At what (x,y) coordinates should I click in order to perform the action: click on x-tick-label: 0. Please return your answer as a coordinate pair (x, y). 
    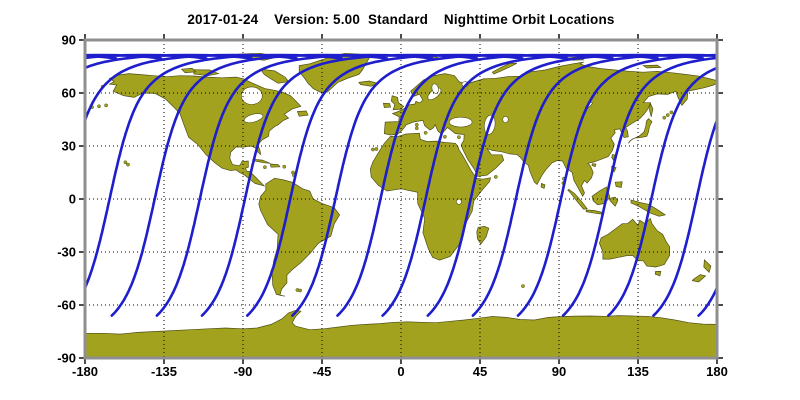
    Looking at the image, I should click on (400, 371).